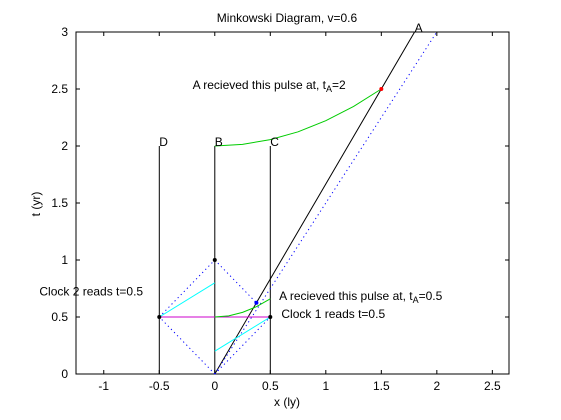  I want to click on x-tick-label-3: 0.5, so click(270, 386).